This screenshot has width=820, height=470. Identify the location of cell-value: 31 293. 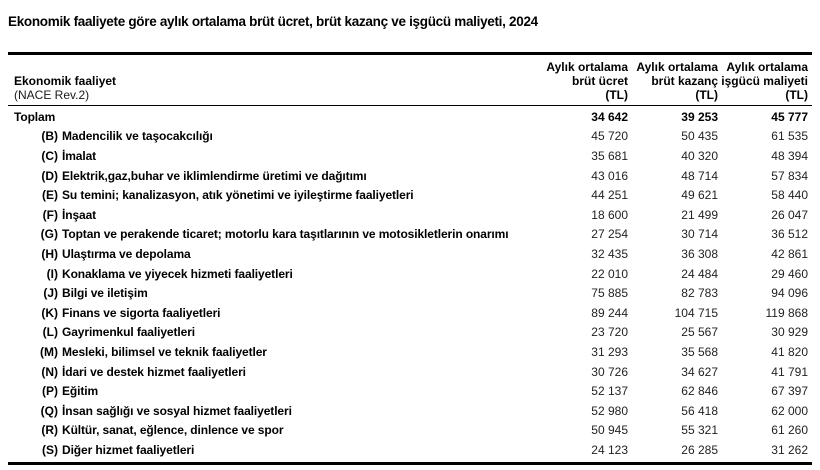
(609, 351).